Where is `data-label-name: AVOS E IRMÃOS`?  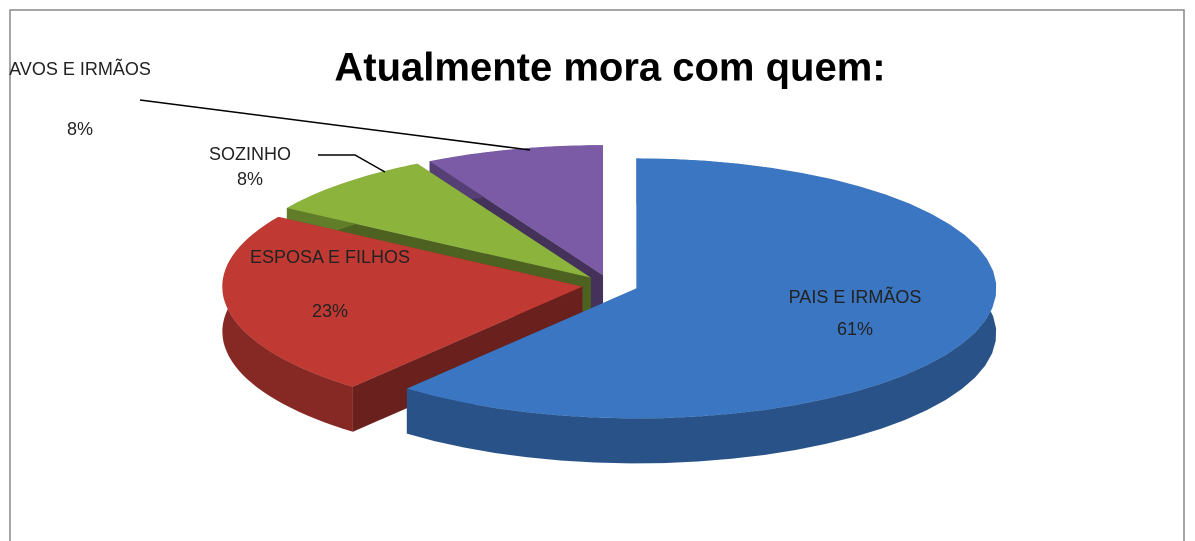
data-label-name: AVOS E IRMÃOS is located at coordinates (80, 68).